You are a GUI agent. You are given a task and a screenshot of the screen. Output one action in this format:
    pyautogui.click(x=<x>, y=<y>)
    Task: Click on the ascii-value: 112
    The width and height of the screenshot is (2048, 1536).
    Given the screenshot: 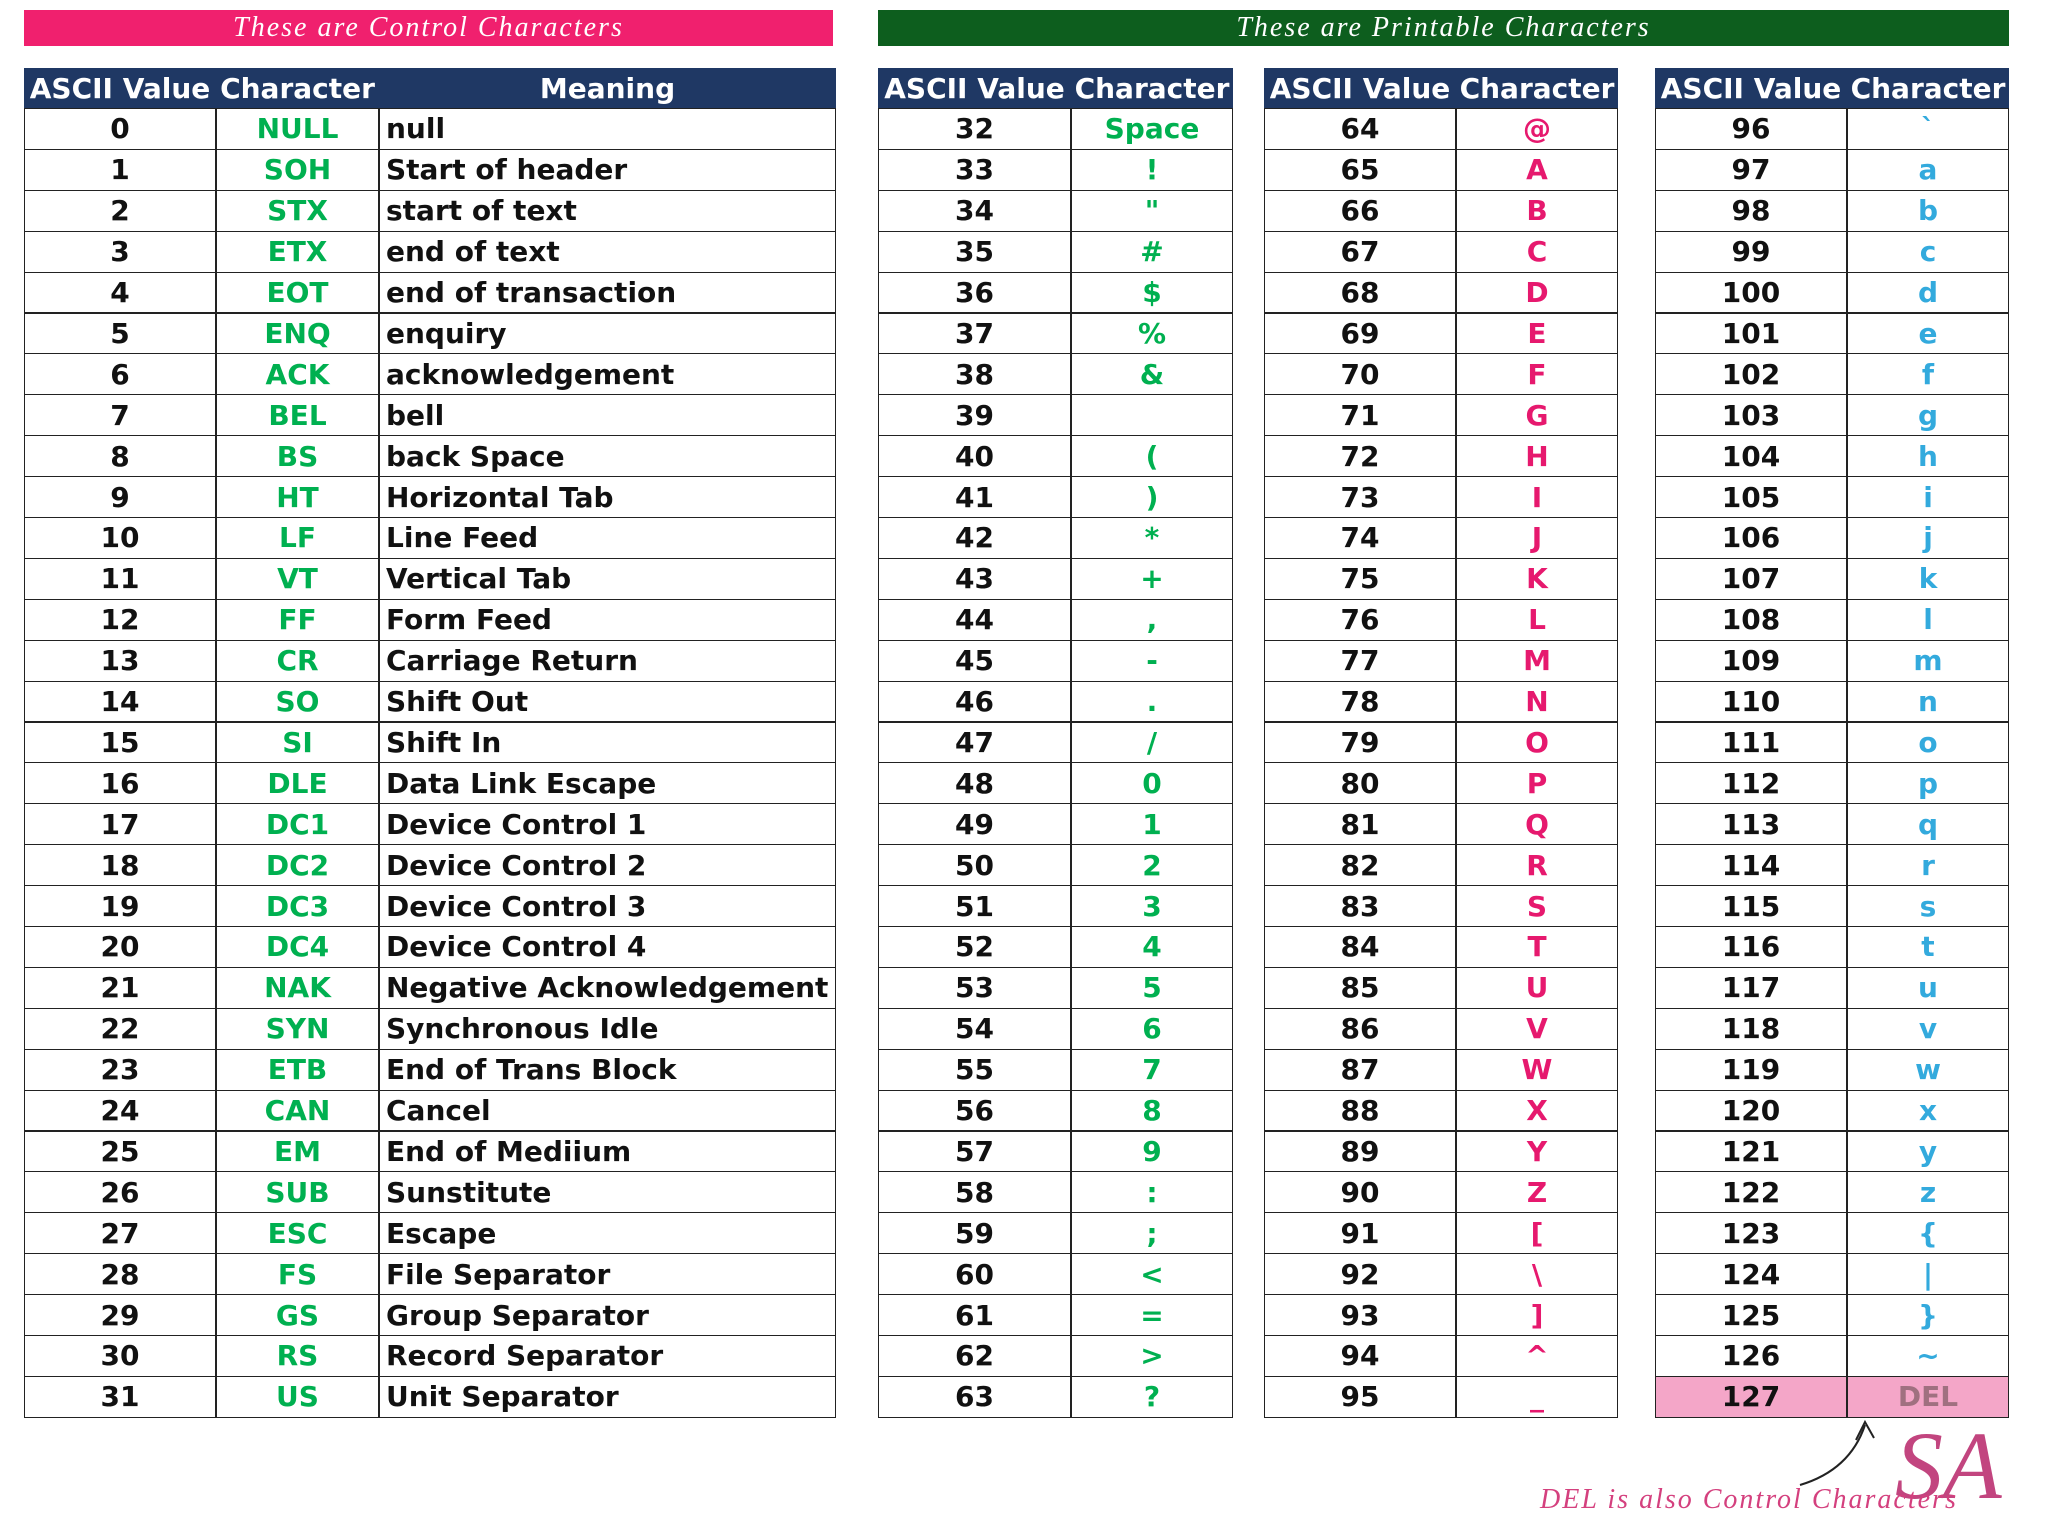 What is the action you would take?
    pyautogui.click(x=1751, y=783)
    